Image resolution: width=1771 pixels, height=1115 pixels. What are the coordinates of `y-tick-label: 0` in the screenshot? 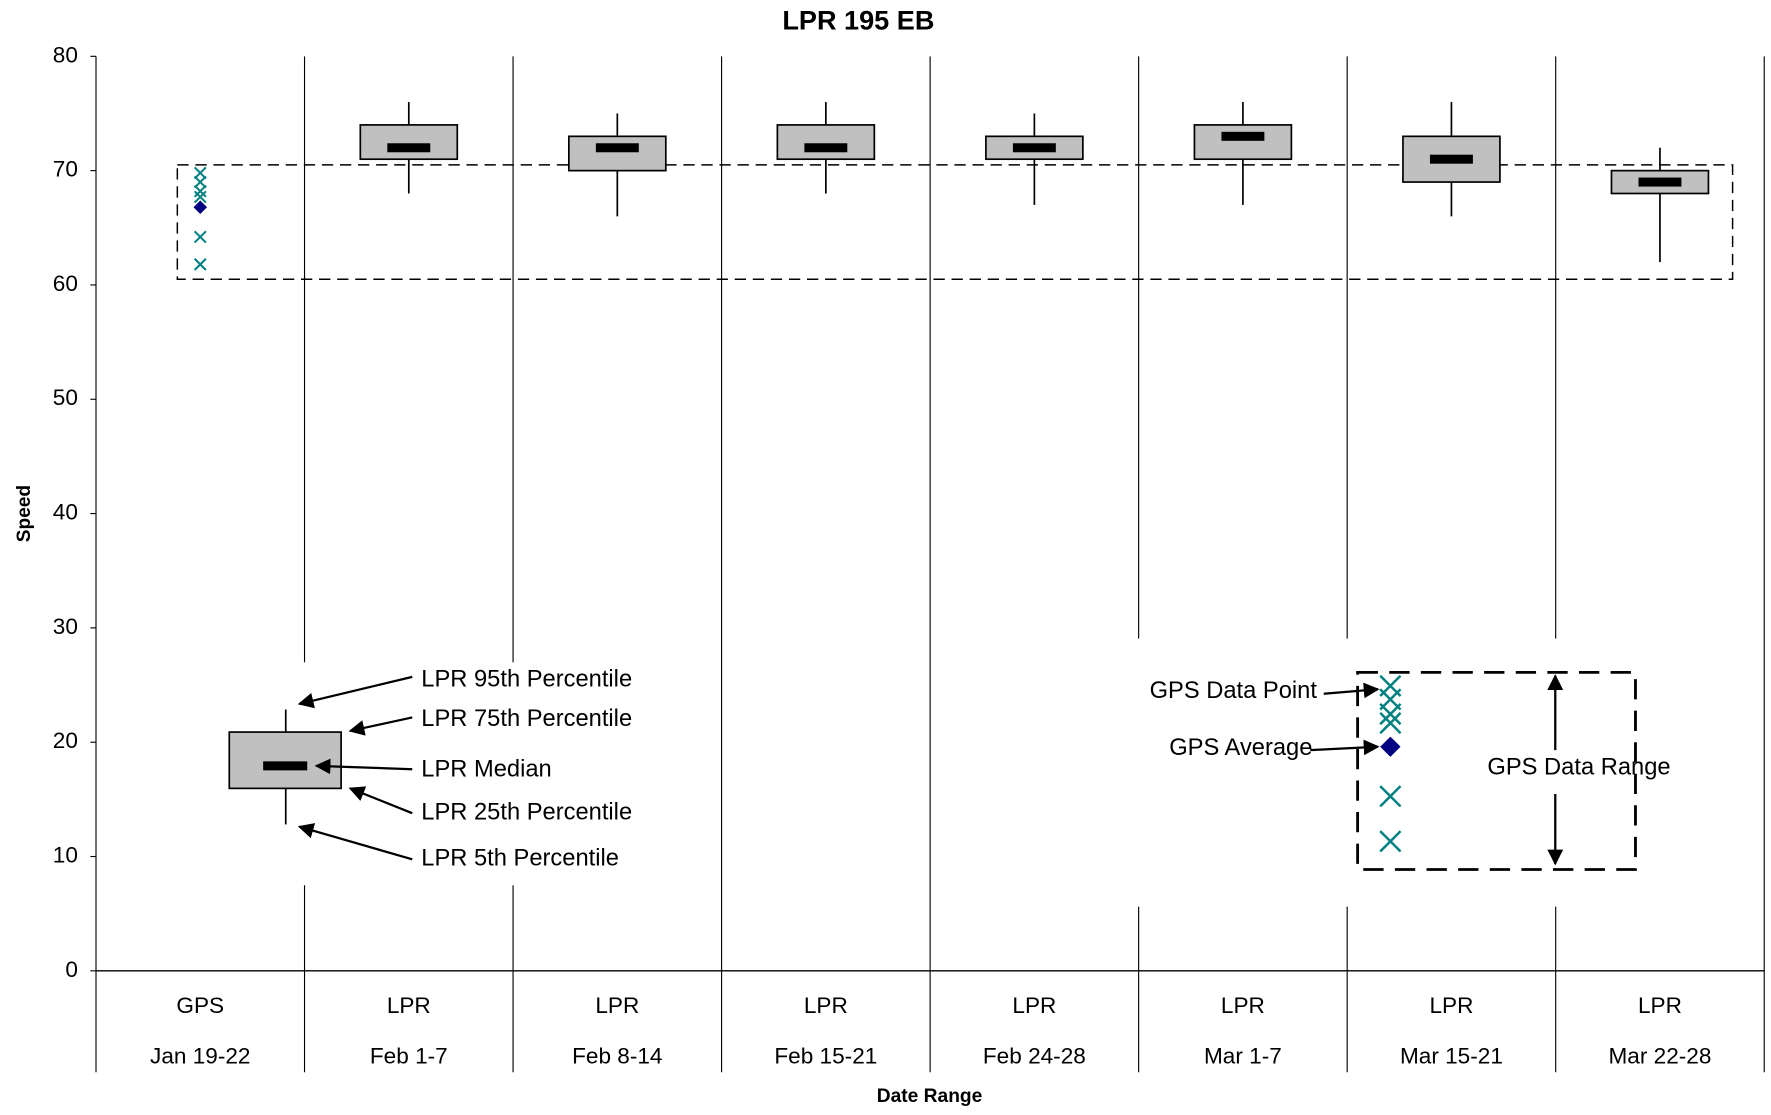 It's located at (71, 969).